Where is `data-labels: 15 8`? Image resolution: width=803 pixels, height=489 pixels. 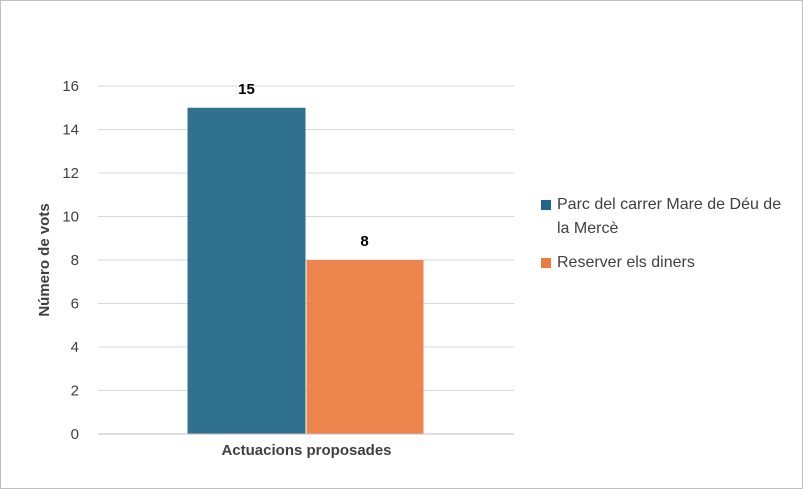 data-labels: 15 8 is located at coordinates (303, 165).